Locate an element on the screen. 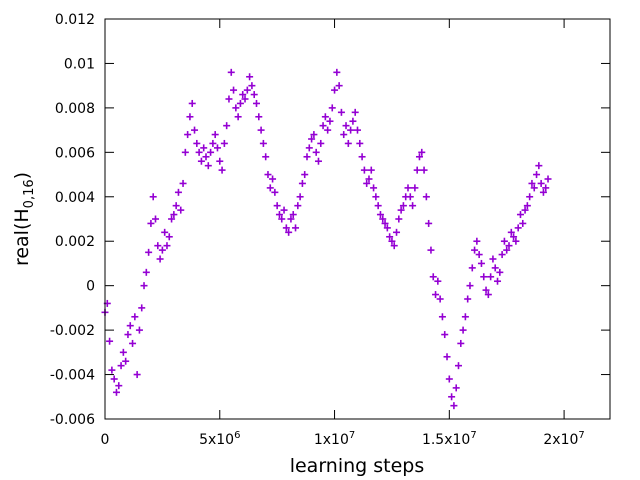 This screenshot has width=640, height=480. y-axis-label: real(H0,16) is located at coordinates (24, 219).